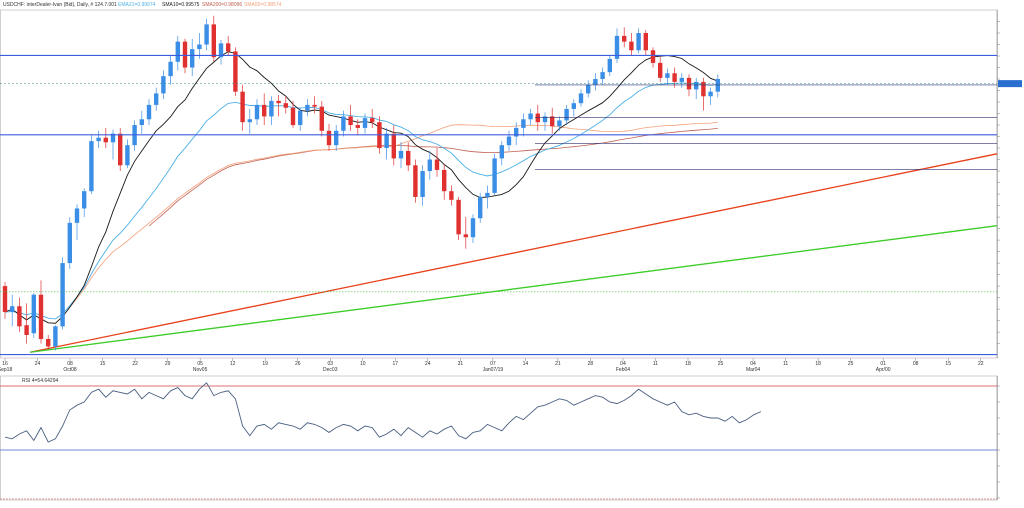 This screenshot has height=508, width=1024. What do you see at coordinates (40, 381) in the screenshot?
I see `rsi-legend: RSI 4=54.64294` at bounding box center [40, 381].